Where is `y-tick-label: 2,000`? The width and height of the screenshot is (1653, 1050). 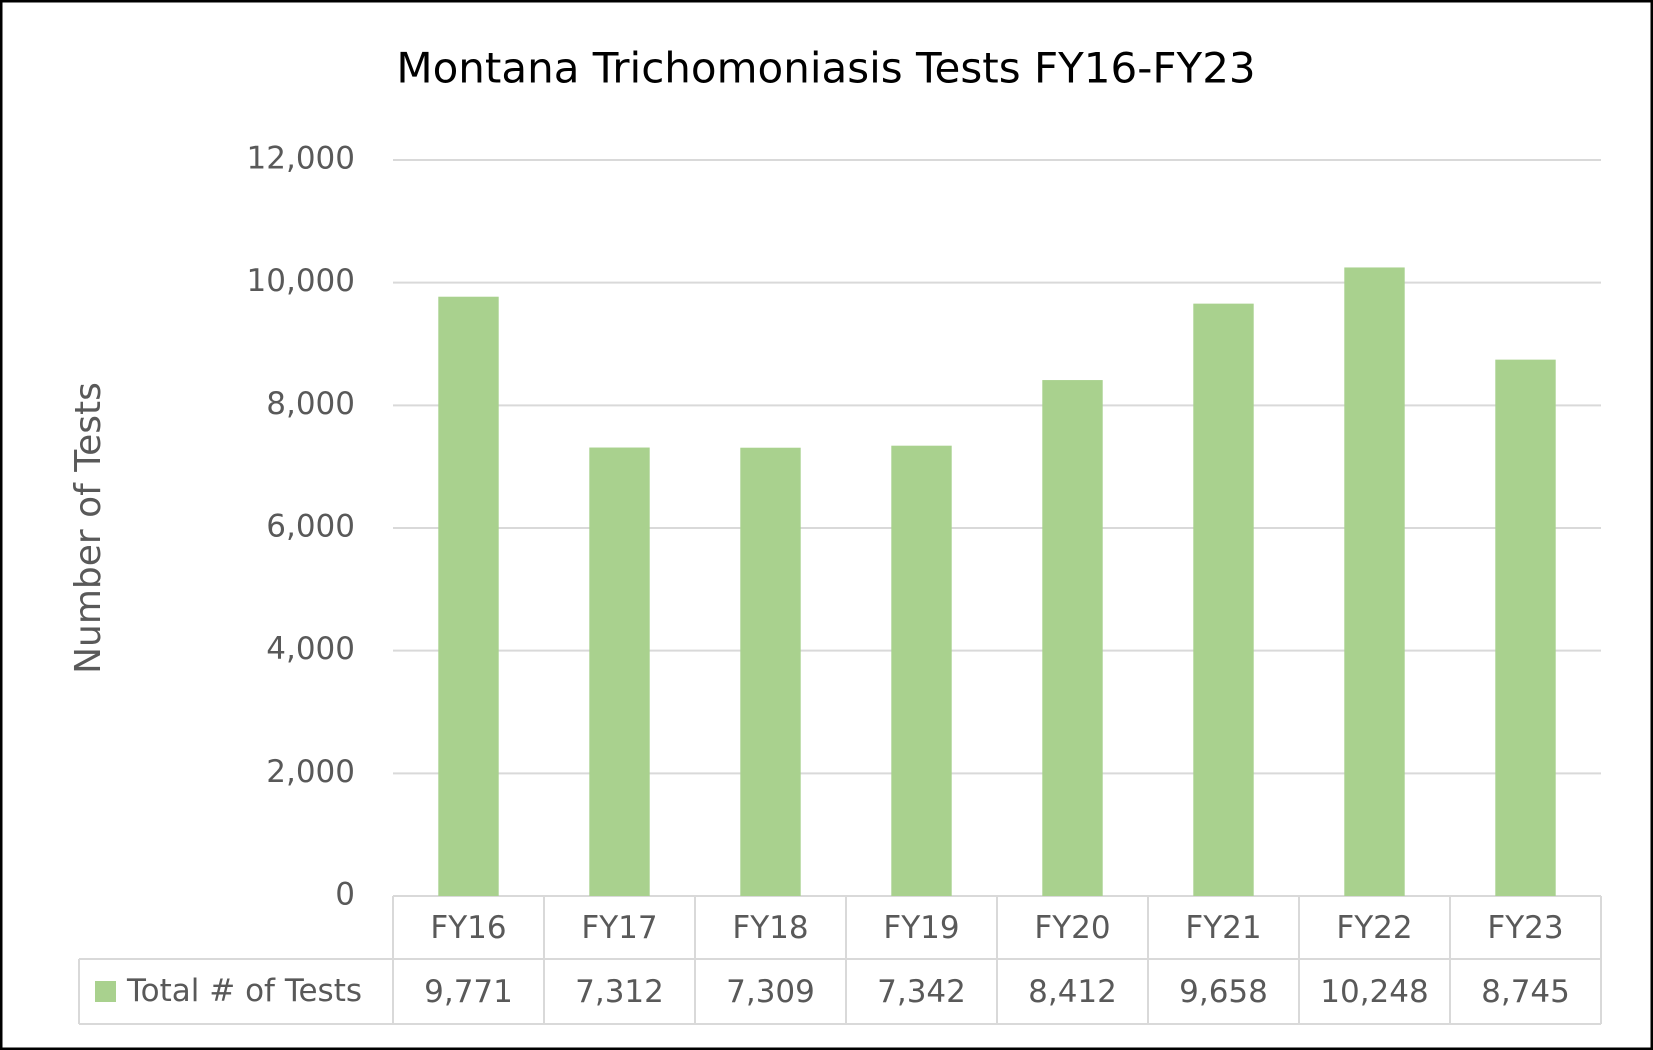 y-tick-label: 2,000 is located at coordinates (310, 772).